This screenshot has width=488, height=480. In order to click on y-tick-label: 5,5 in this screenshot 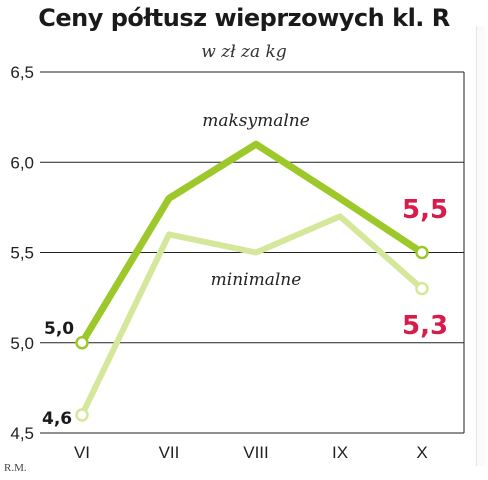, I will do `click(22, 253)`.